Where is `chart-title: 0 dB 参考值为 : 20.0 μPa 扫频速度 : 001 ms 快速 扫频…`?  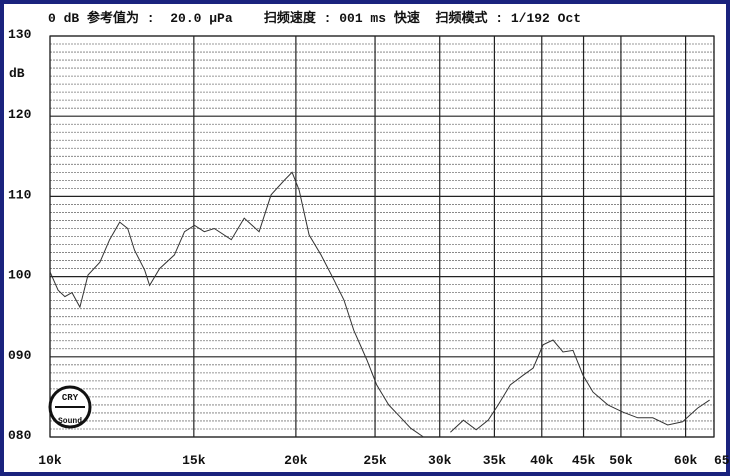 chart-title: 0 dB 参考值为 : 20.0 μPa 扫频速度 : 001 ms 快速 扫频… is located at coordinates (314, 18).